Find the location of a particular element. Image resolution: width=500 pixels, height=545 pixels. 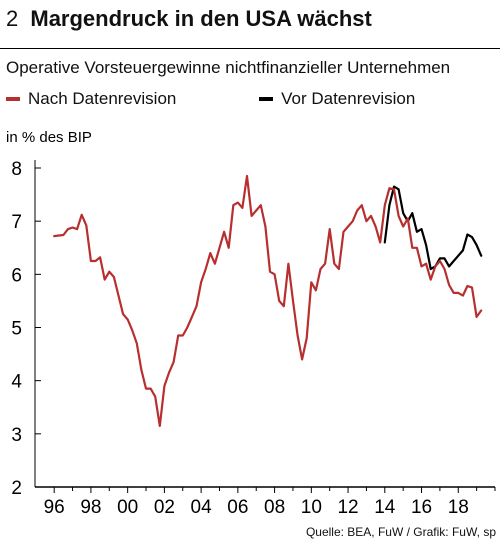

top-rule is located at coordinates (250, 48).